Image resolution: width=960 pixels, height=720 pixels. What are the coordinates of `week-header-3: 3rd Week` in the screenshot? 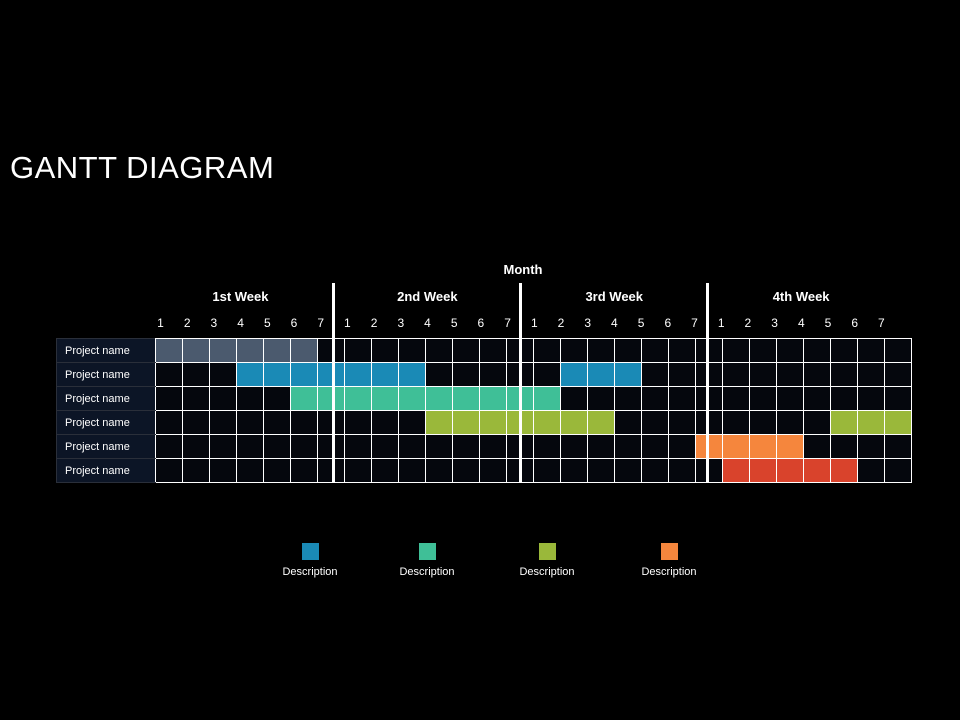 It's located at (614, 296).